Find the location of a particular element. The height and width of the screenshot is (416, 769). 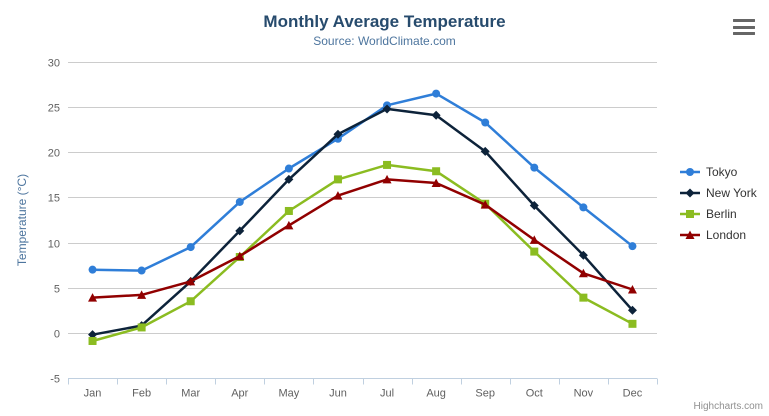

legend-item-tokyo: Tokyo is located at coordinates (718, 171).